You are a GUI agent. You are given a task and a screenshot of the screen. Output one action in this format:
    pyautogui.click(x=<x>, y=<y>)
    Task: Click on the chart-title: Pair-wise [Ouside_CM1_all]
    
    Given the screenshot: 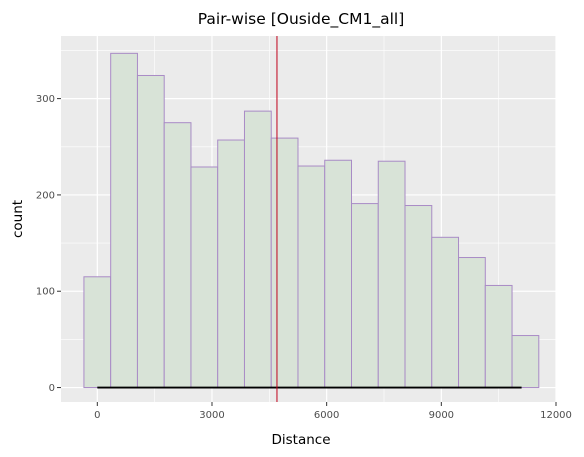 What is the action you would take?
    pyautogui.click(x=301, y=19)
    